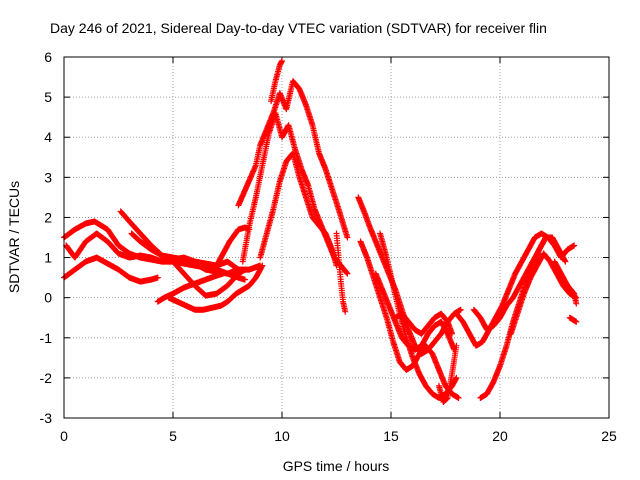  Describe the element at coordinates (48, 217) in the screenshot. I see `y-tick-label: 2` at that location.